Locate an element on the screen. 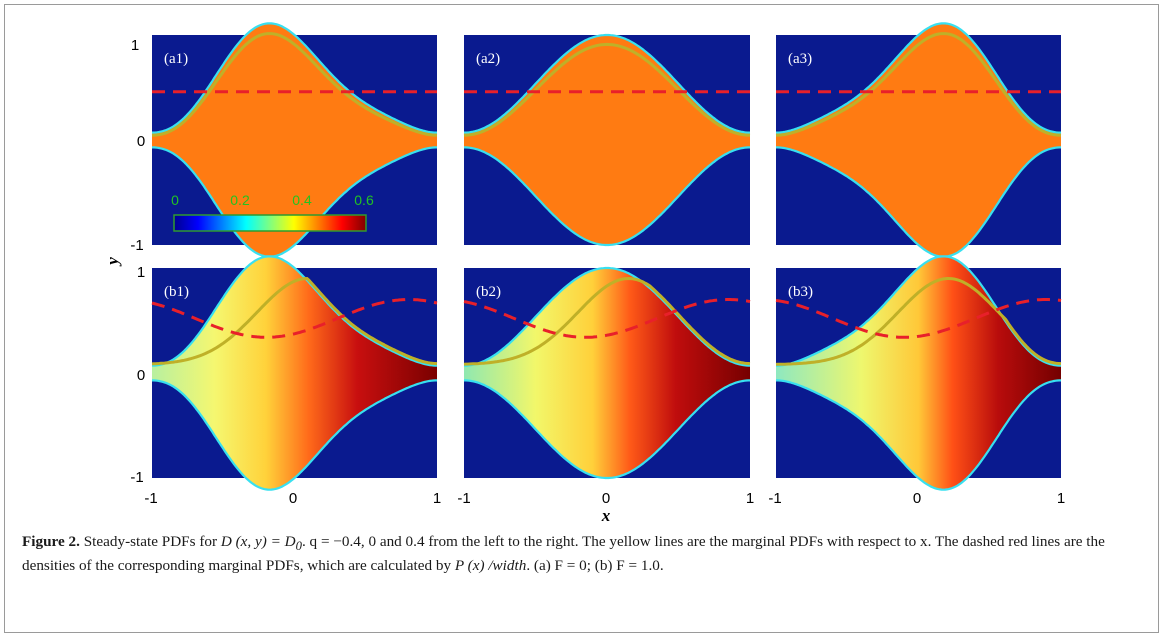  y-tick-b-bottom: -1 is located at coordinates (136, 477).